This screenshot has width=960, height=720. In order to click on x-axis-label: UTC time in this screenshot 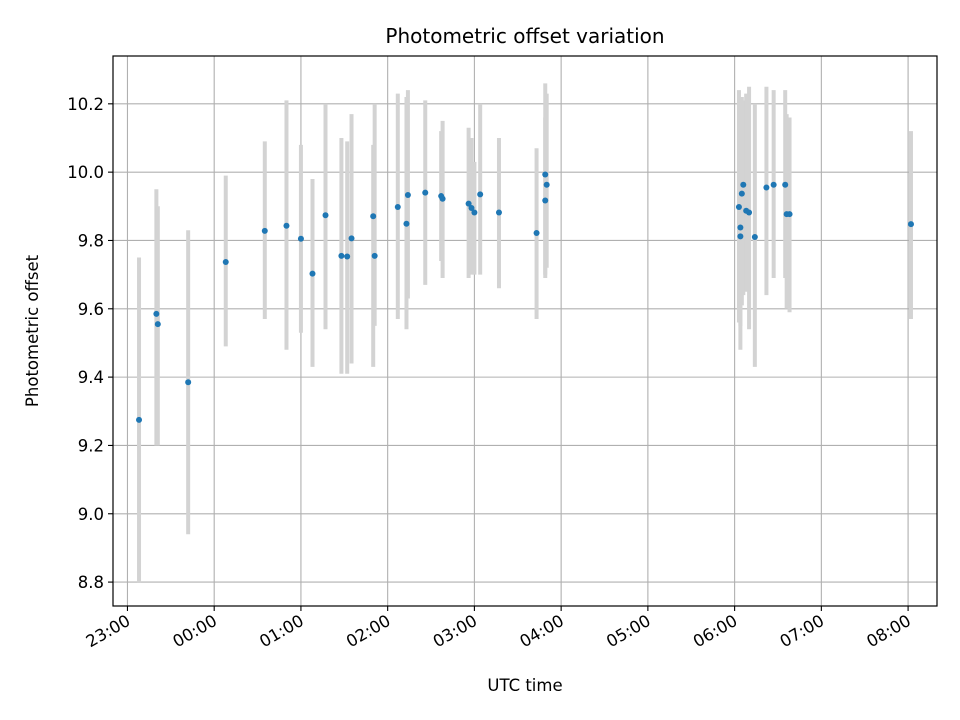, I will do `click(524, 685)`.